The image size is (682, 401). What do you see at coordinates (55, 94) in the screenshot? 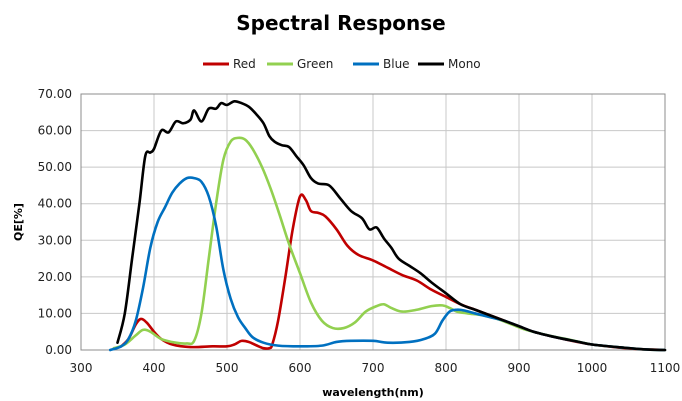
I see `y-tick-label: 70.00` at bounding box center [55, 94].